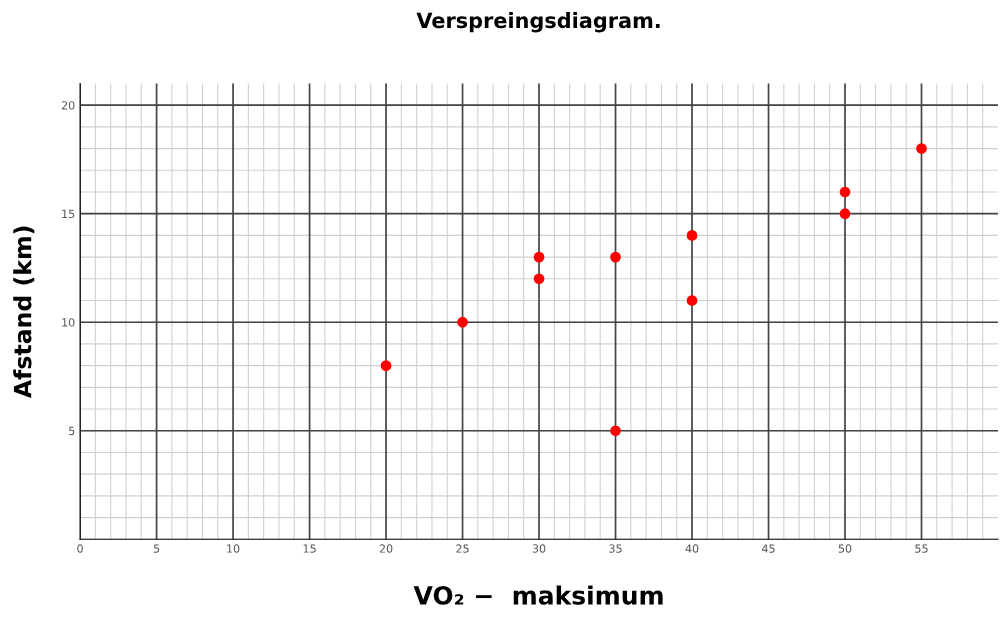 Image resolution: width=1001 pixels, height=642 pixels. What do you see at coordinates (68, 322) in the screenshot?
I see `y-tick-label: 10` at bounding box center [68, 322].